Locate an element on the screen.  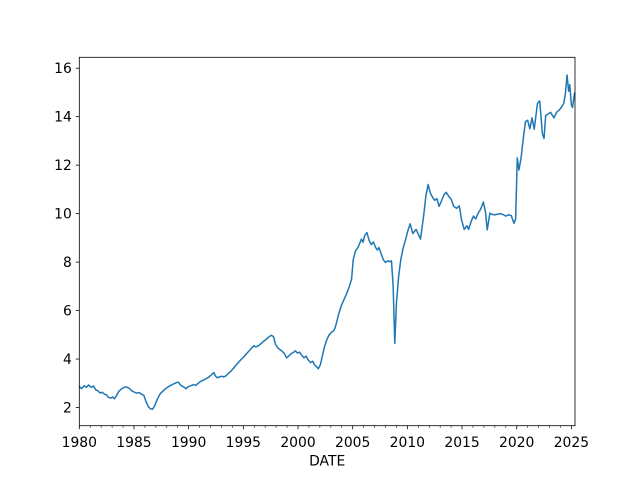
x-tick-label: 1990 is located at coordinates (188, 443).